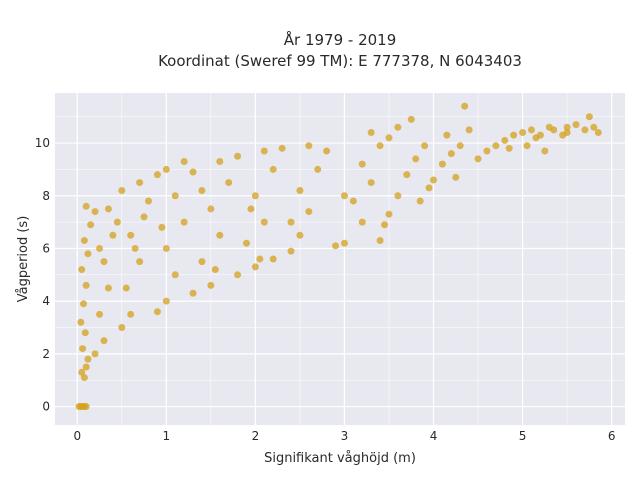  I want to click on x-tick-label: 5, so click(523, 436).